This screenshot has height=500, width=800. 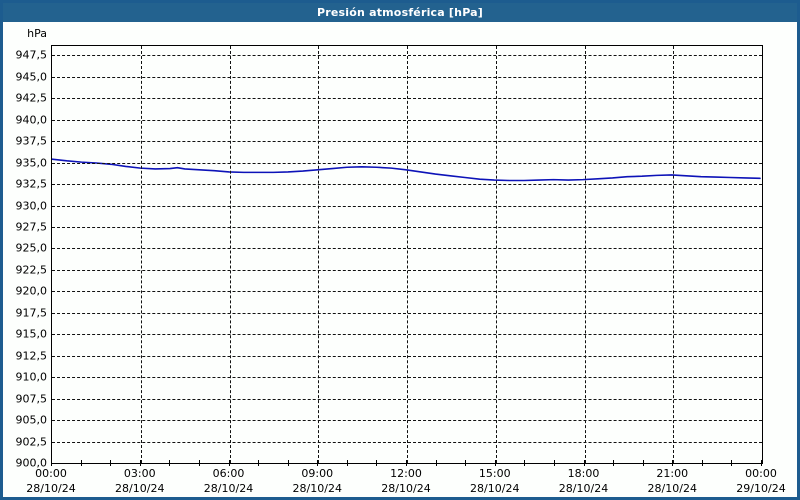 What do you see at coordinates (31, 227) in the screenshot?
I see `y-tick-label: 927,5` at bounding box center [31, 227].